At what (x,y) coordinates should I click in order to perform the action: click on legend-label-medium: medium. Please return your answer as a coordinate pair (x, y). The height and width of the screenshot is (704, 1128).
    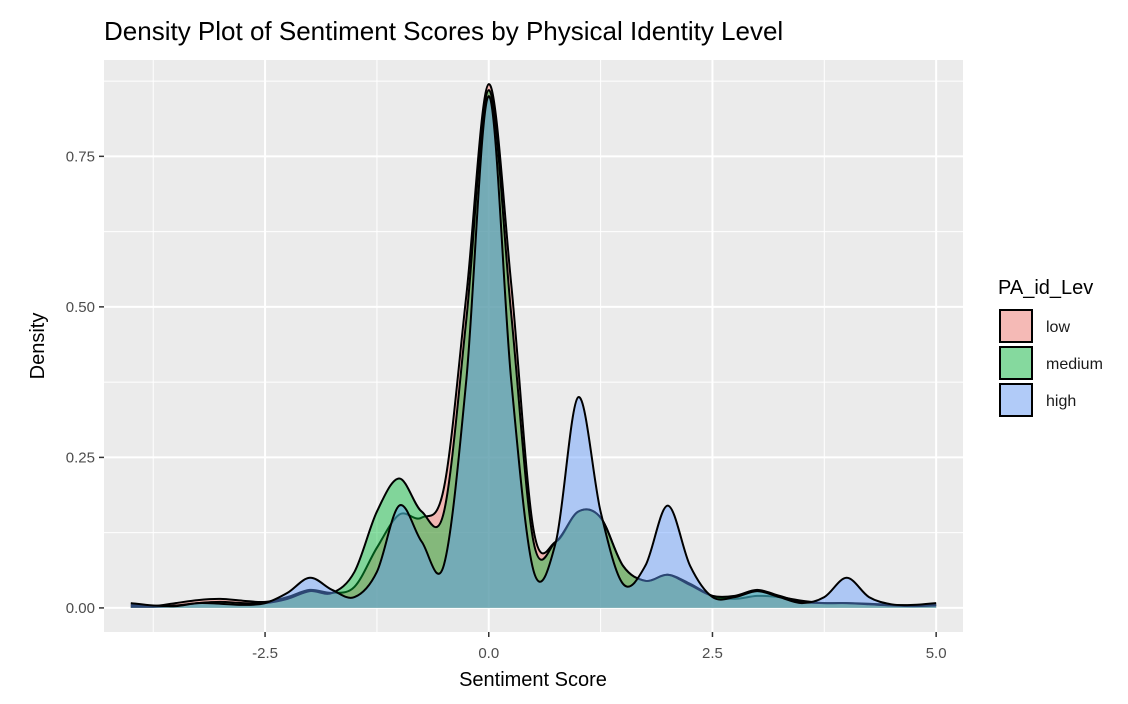
    Looking at the image, I should click on (1074, 364).